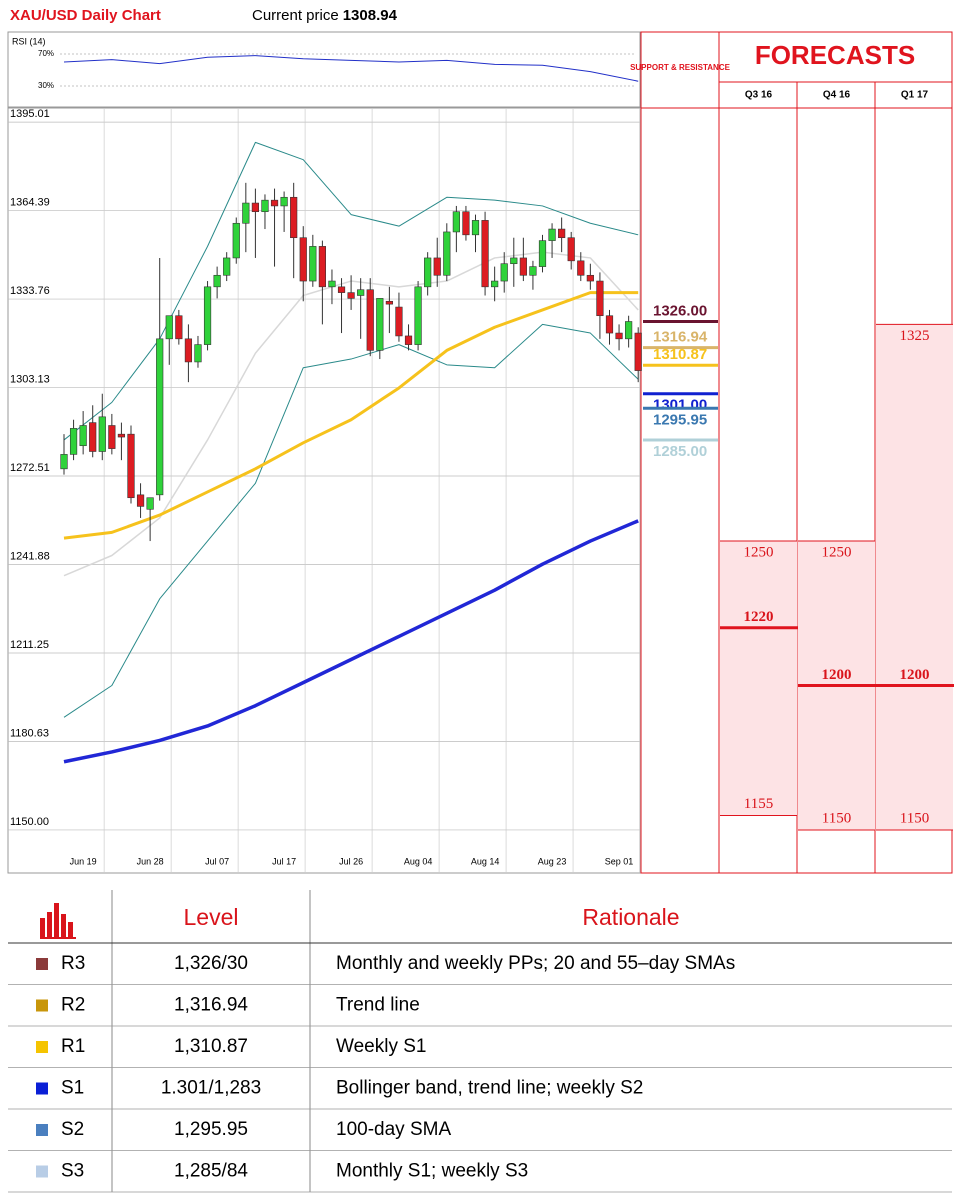 Image resolution: width=962 pixels, height=1195 pixels. What do you see at coordinates (915, 336) in the screenshot?
I see `forecast-label: 1325` at bounding box center [915, 336].